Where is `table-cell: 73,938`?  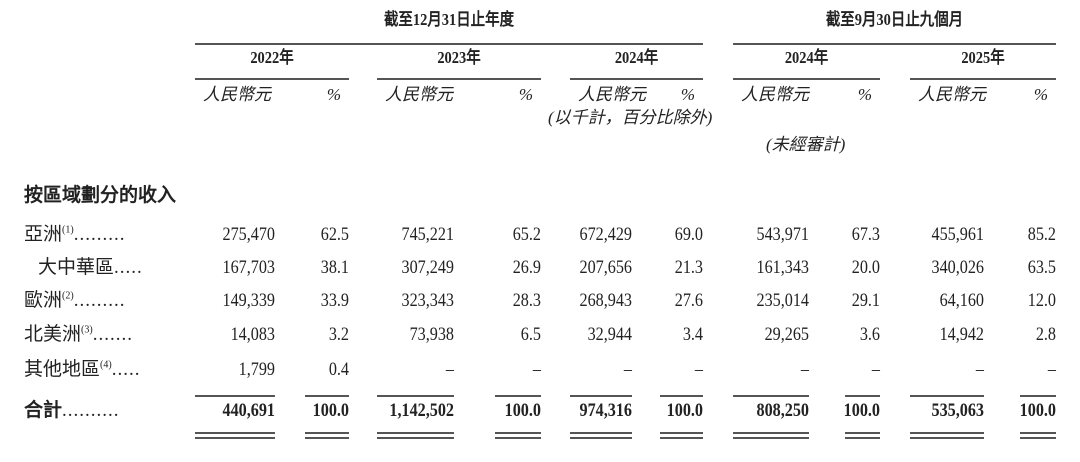 table-cell: 73,938 is located at coordinates (431, 334).